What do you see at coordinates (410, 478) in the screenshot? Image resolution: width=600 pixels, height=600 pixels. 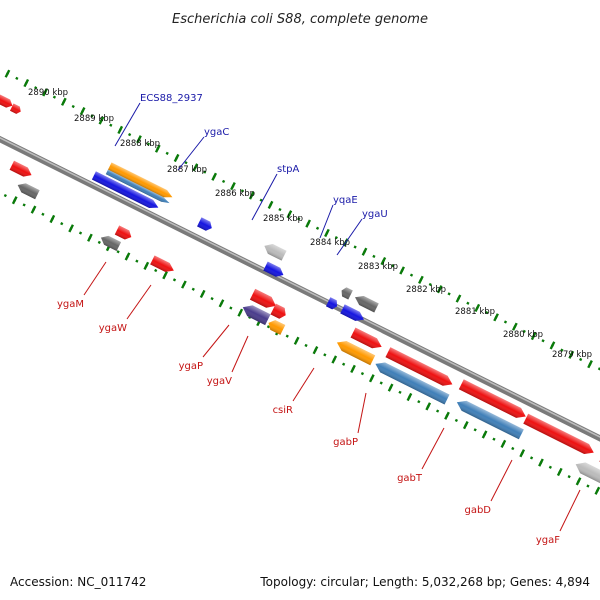 I see `gene-label: gabT` at bounding box center [410, 478].